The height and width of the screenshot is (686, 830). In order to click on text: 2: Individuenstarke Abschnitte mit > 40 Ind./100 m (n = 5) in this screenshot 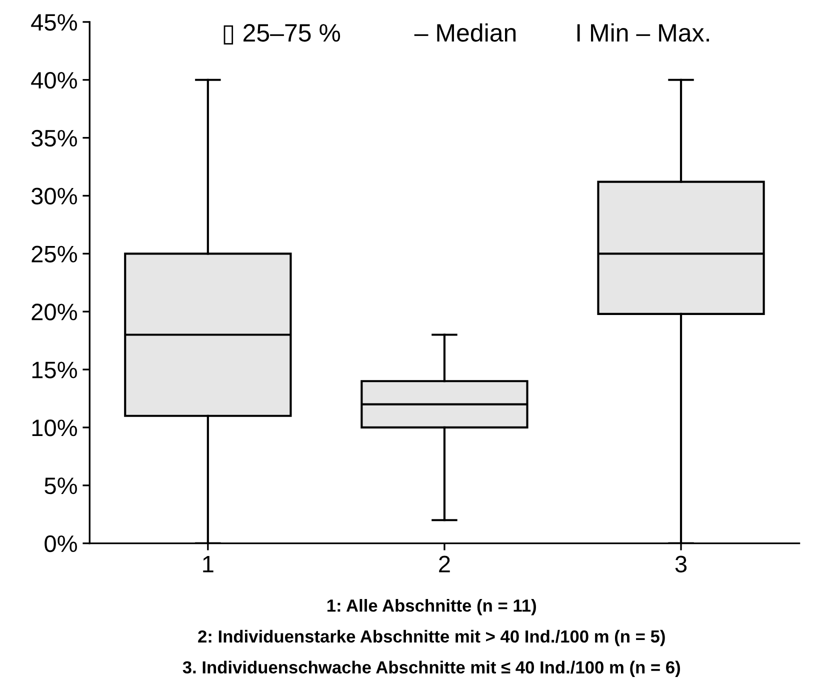, I will do `click(431, 638)`.